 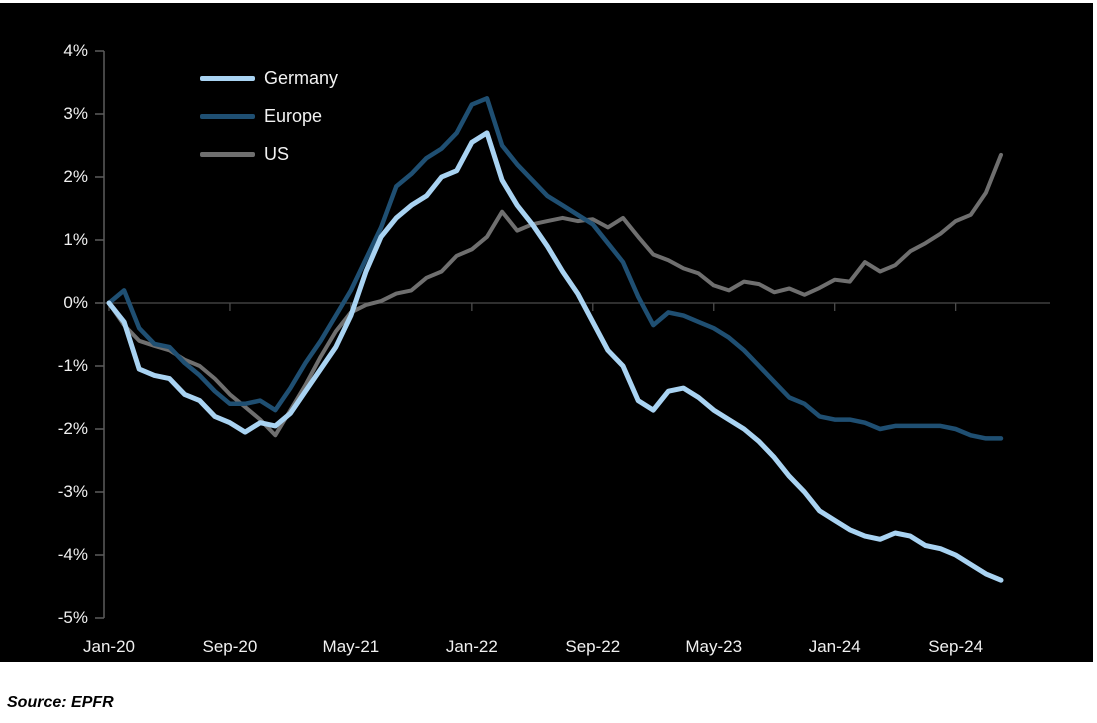 I want to click on x-tick-label: Jan-24, so click(x=834, y=646).